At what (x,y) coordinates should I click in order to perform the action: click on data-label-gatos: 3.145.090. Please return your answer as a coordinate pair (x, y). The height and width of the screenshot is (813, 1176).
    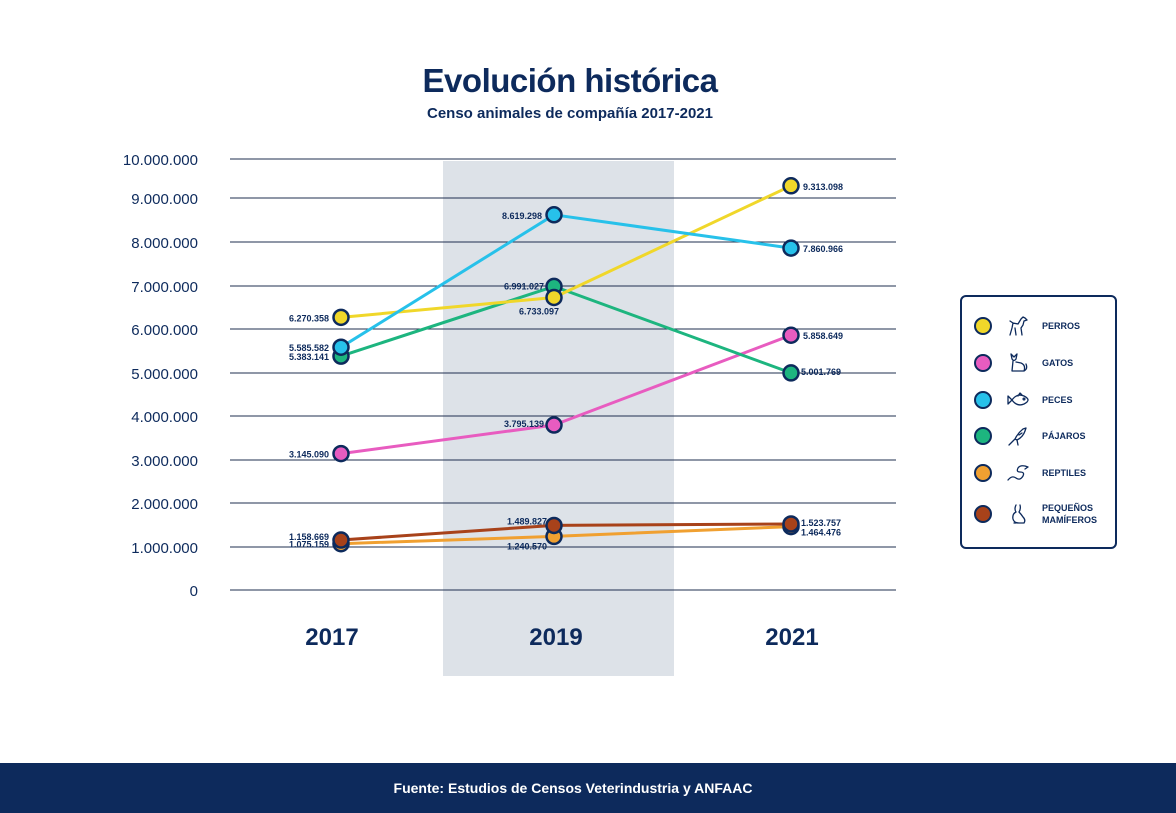
    Looking at the image, I should click on (309, 455).